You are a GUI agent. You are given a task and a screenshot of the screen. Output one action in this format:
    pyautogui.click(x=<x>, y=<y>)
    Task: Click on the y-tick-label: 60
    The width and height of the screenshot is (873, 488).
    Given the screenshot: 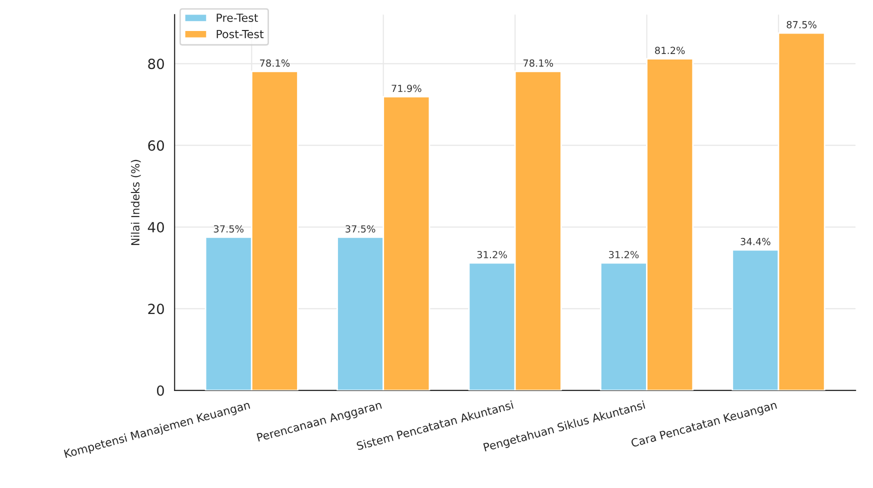 What is the action you would take?
    pyautogui.click(x=156, y=145)
    